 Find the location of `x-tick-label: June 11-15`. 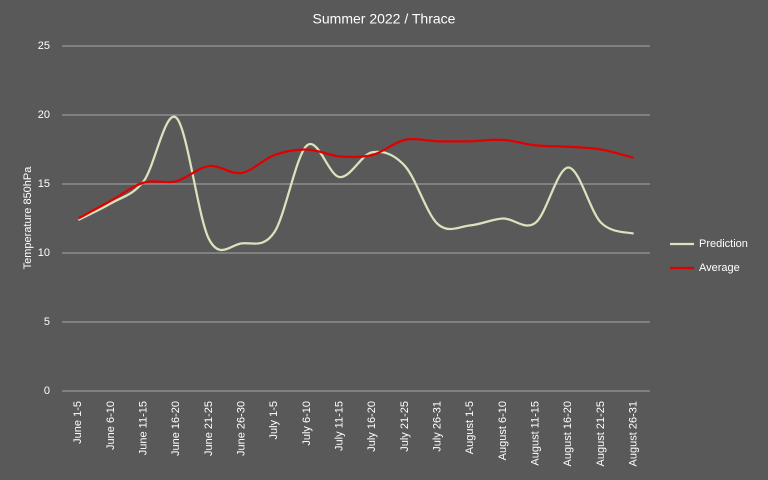

x-tick-label: June 11-15 is located at coordinates (144, 428).